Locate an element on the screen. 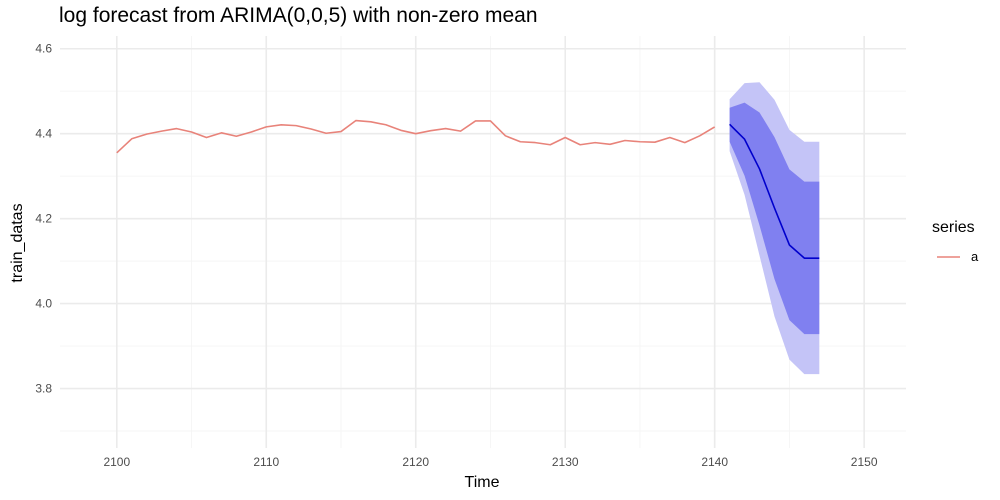 This screenshot has width=1000, height=500. x-tick-label: 2110 is located at coordinates (266, 462).